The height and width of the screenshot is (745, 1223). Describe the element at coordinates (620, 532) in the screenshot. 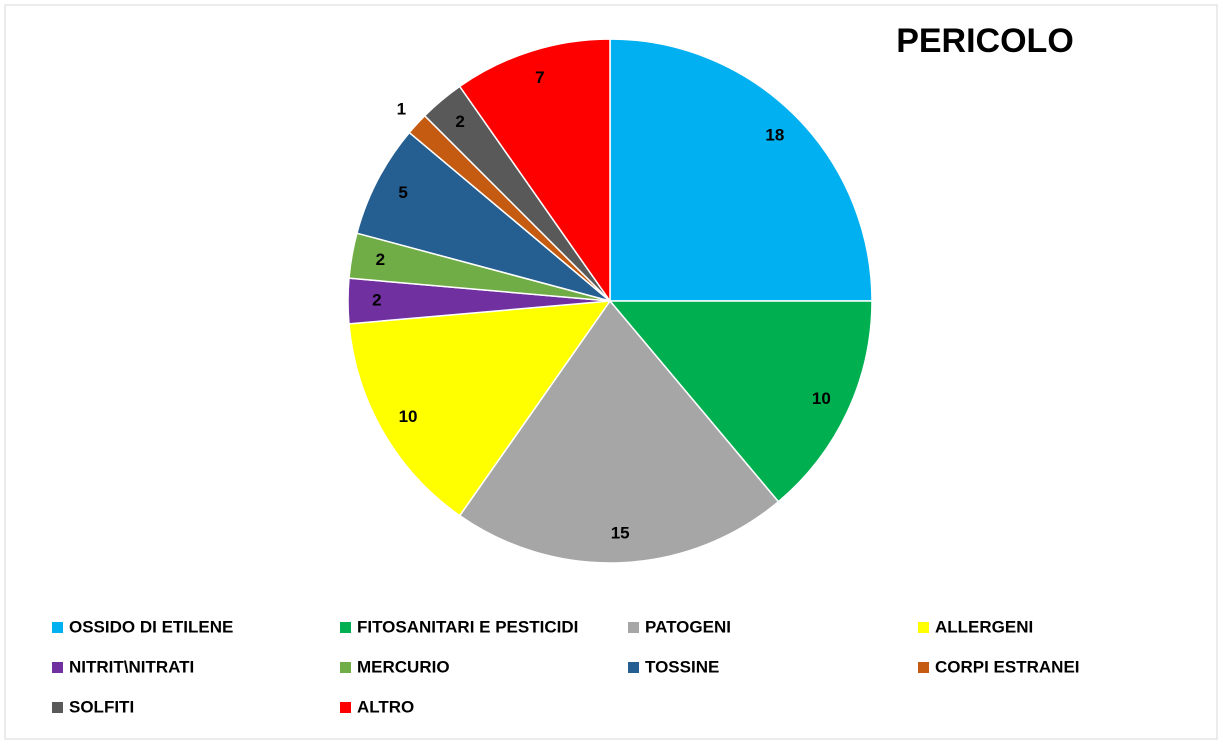

I see `data-label: 15` at that location.